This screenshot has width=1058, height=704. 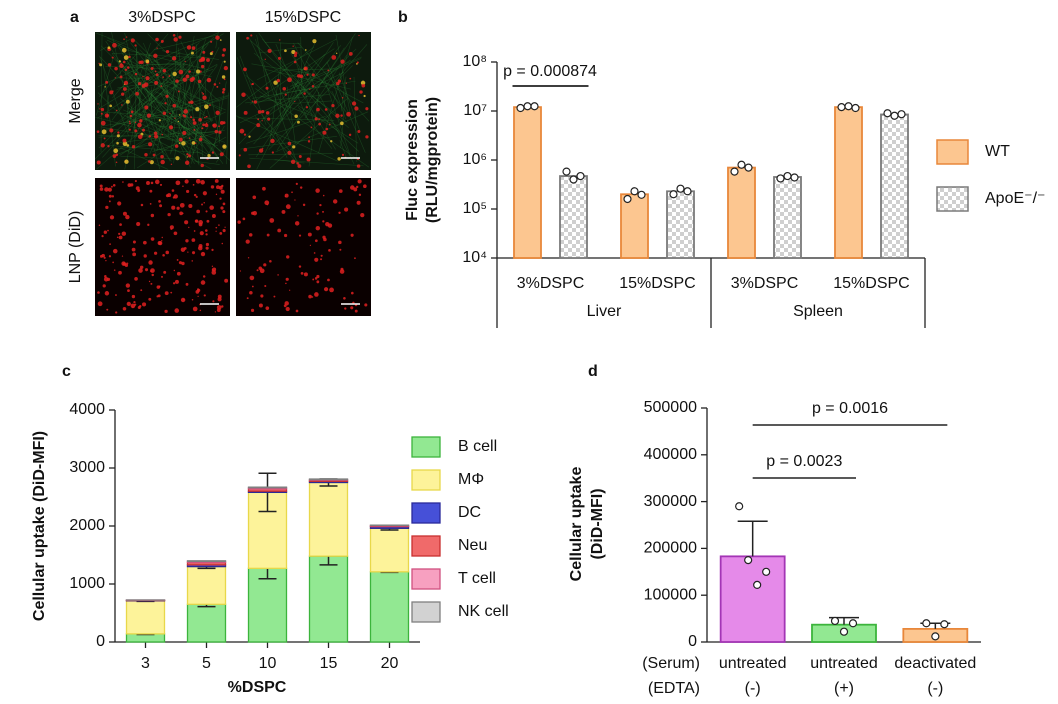 I want to click on legend-swatch, so click(x=952, y=152).